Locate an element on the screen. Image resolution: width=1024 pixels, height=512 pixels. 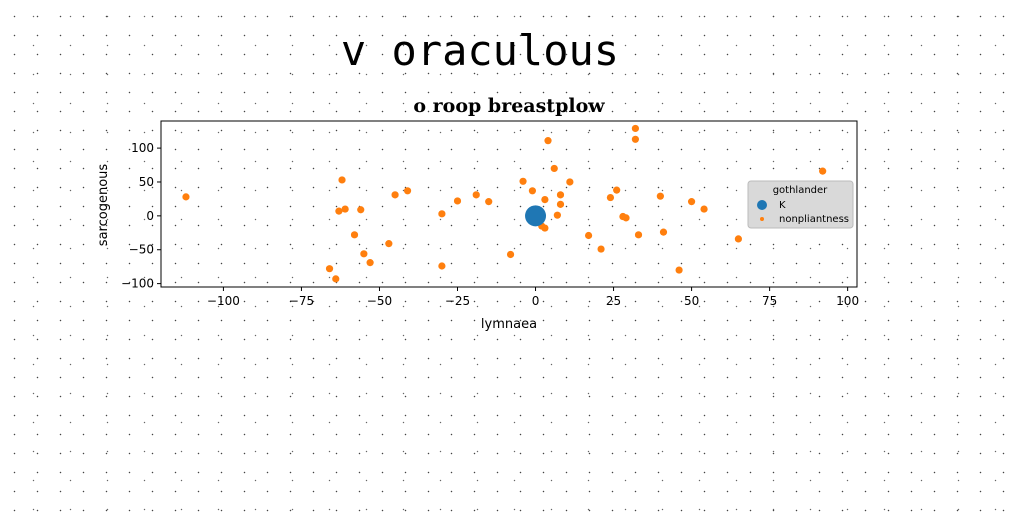
x-tick-label: 75 is located at coordinates (769, 301).